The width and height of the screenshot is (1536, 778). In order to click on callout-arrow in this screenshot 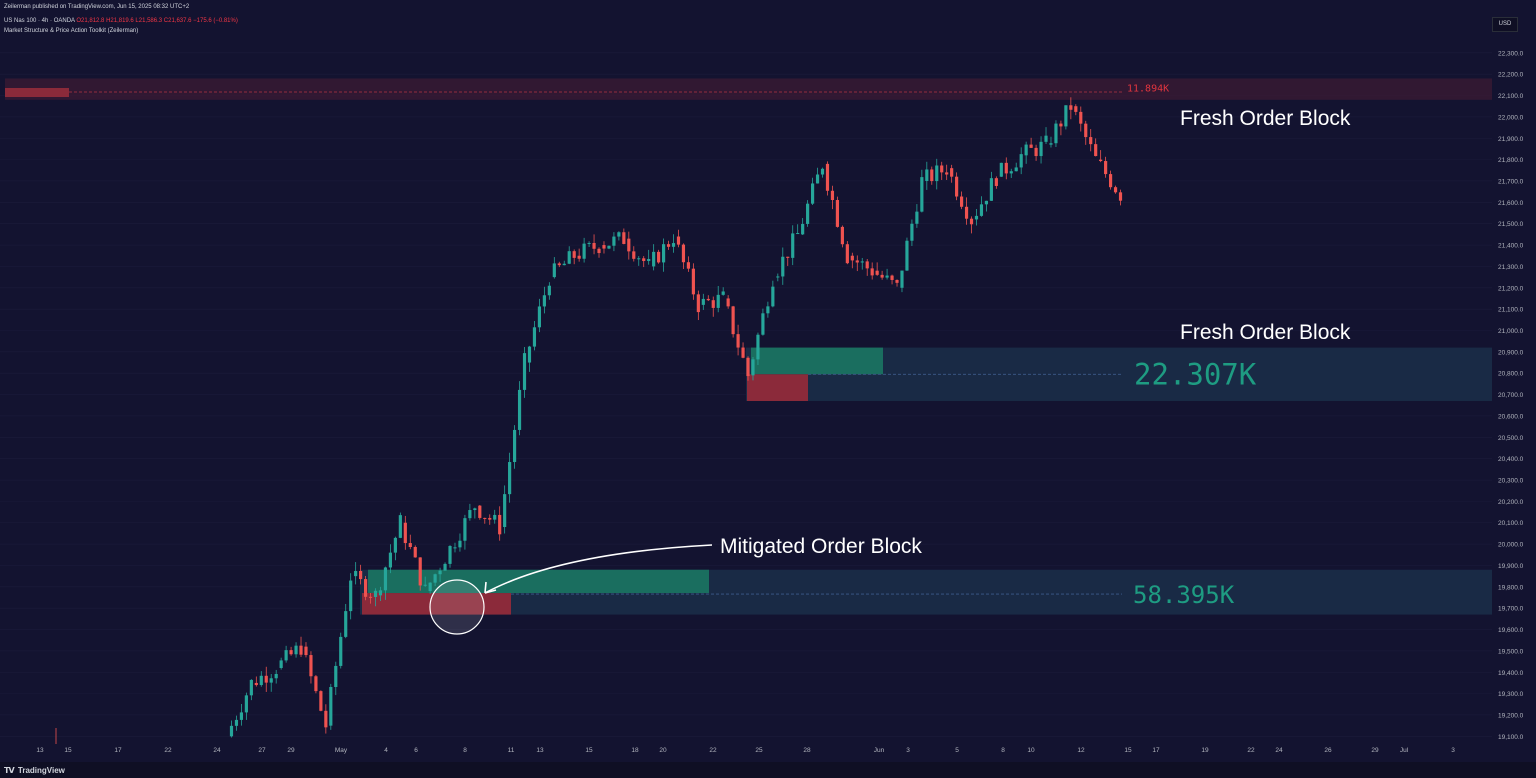, I will do `click(598, 569)`.